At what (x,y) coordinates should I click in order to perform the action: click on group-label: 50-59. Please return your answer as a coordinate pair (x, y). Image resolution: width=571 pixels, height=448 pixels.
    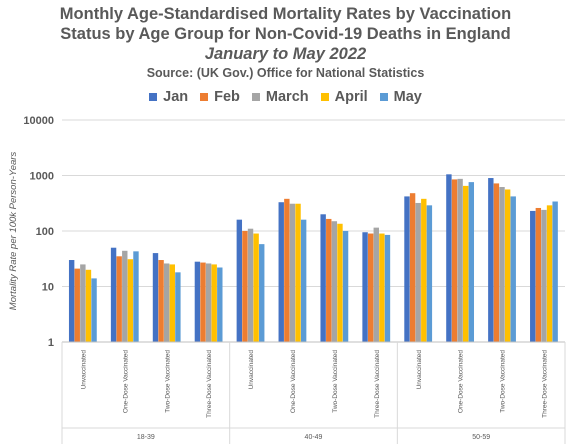
    Looking at the image, I should click on (481, 437).